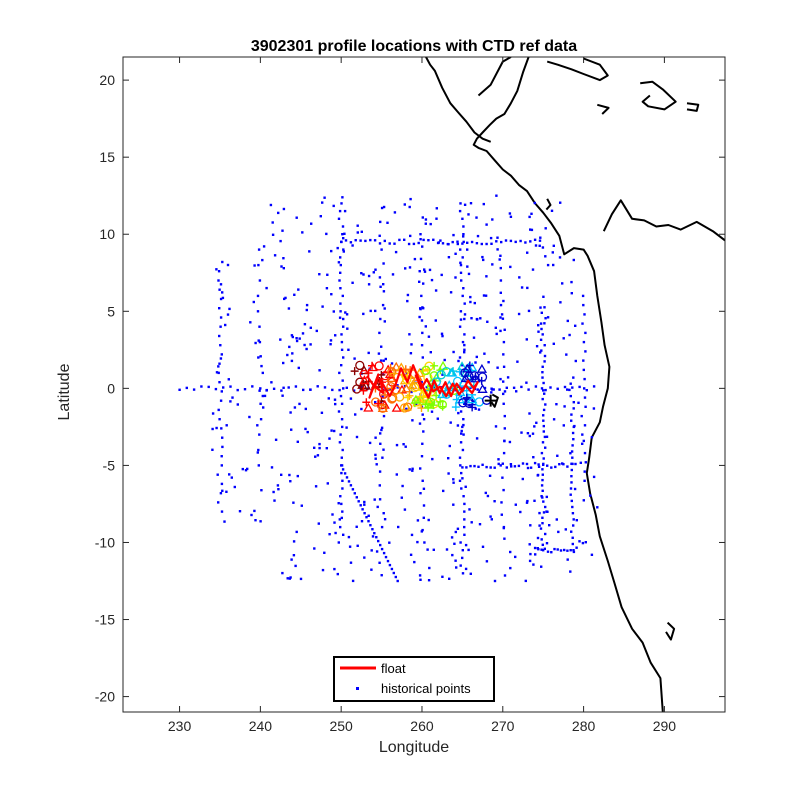 The image size is (800, 800). What do you see at coordinates (64, 391) in the screenshot?
I see `y-axis-label: Latitude` at bounding box center [64, 391].